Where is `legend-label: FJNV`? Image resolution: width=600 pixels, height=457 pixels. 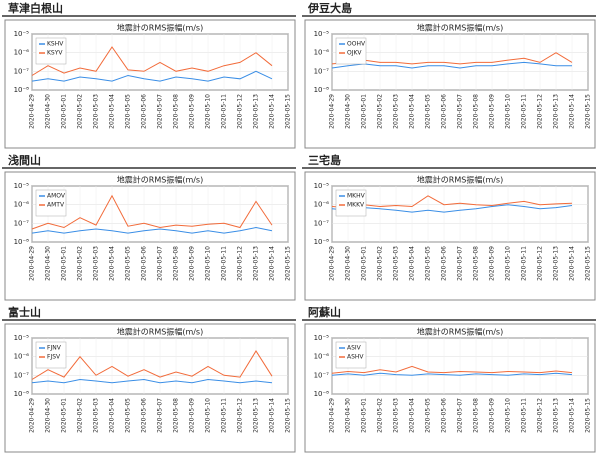
legend-label: FJNV is located at coordinates (54, 348).